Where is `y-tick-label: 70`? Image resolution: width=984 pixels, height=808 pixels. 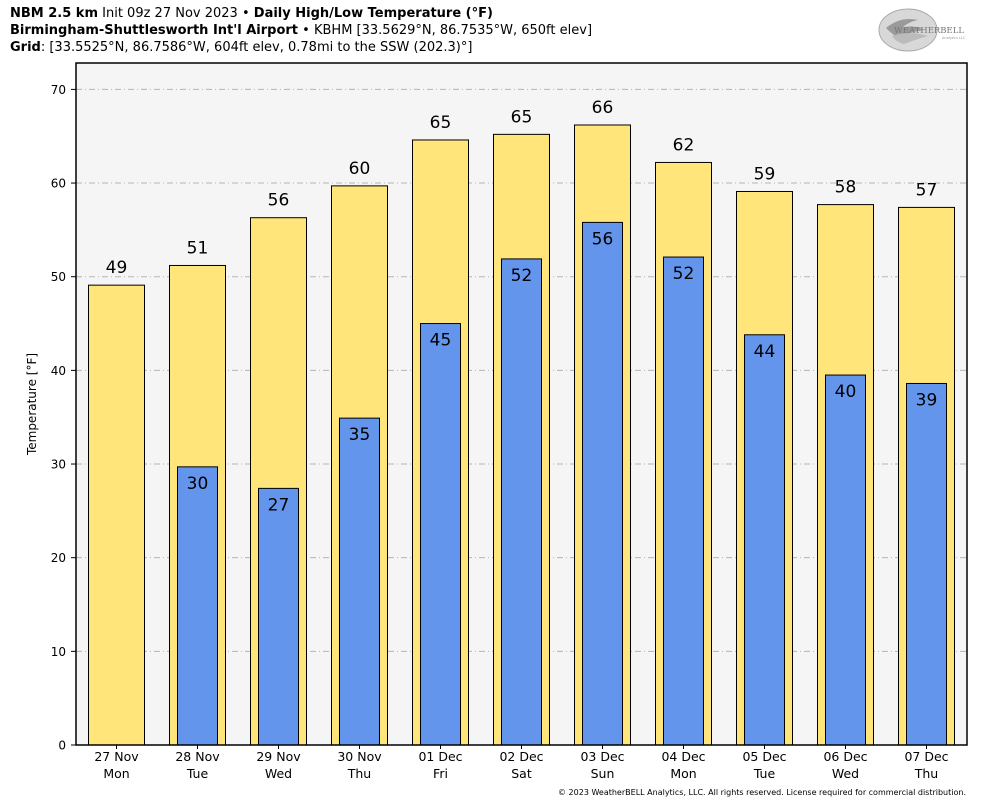
y-tick-label: 70 is located at coordinates (58, 90).